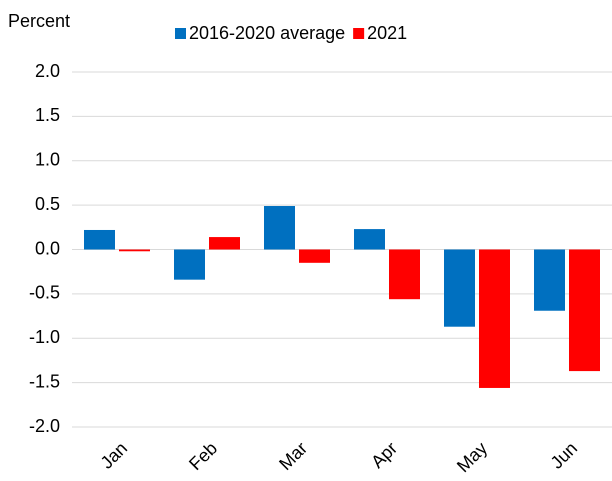 Image resolution: width=612 pixels, height=481 pixels. Describe the element at coordinates (39, 21) in the screenshot. I see `y-axis-label: Percent` at that location.